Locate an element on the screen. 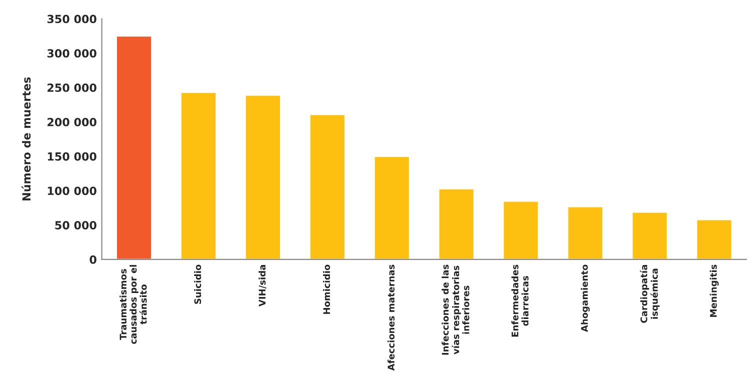  y-axis-title: Número de muertes is located at coordinates (26, 138).